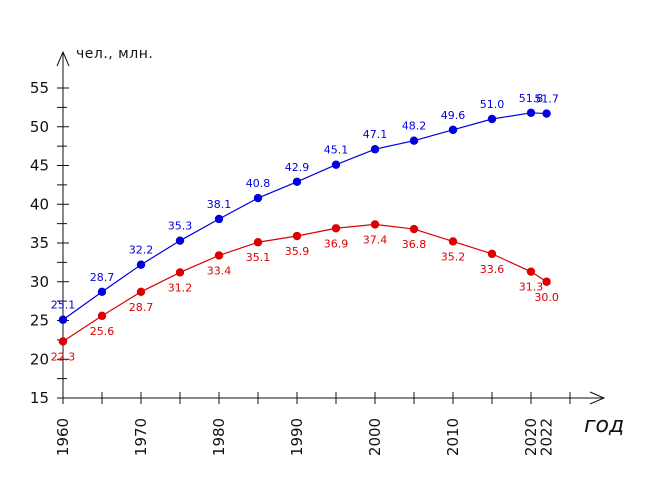  I want to click on y-tick-label: 30, so click(39, 282).